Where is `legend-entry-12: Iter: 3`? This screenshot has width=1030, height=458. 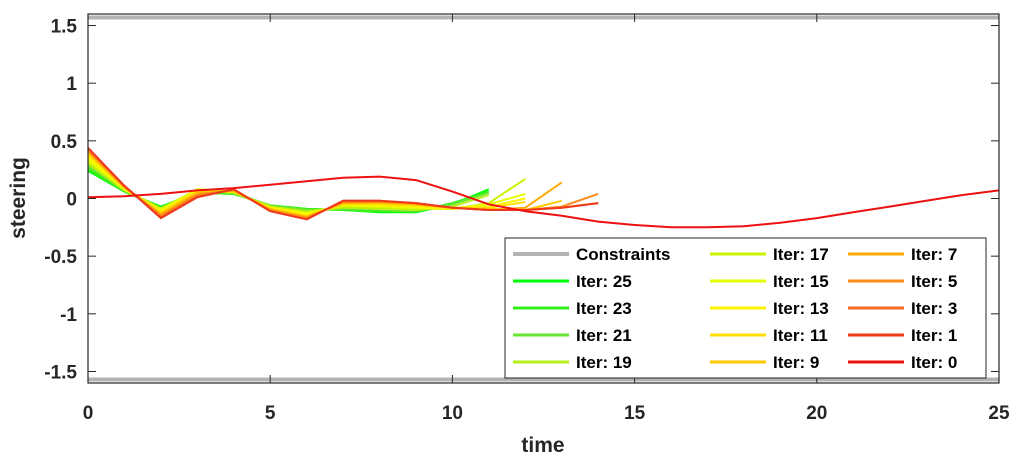 legend-entry-12: Iter: 3 is located at coordinates (934, 308).